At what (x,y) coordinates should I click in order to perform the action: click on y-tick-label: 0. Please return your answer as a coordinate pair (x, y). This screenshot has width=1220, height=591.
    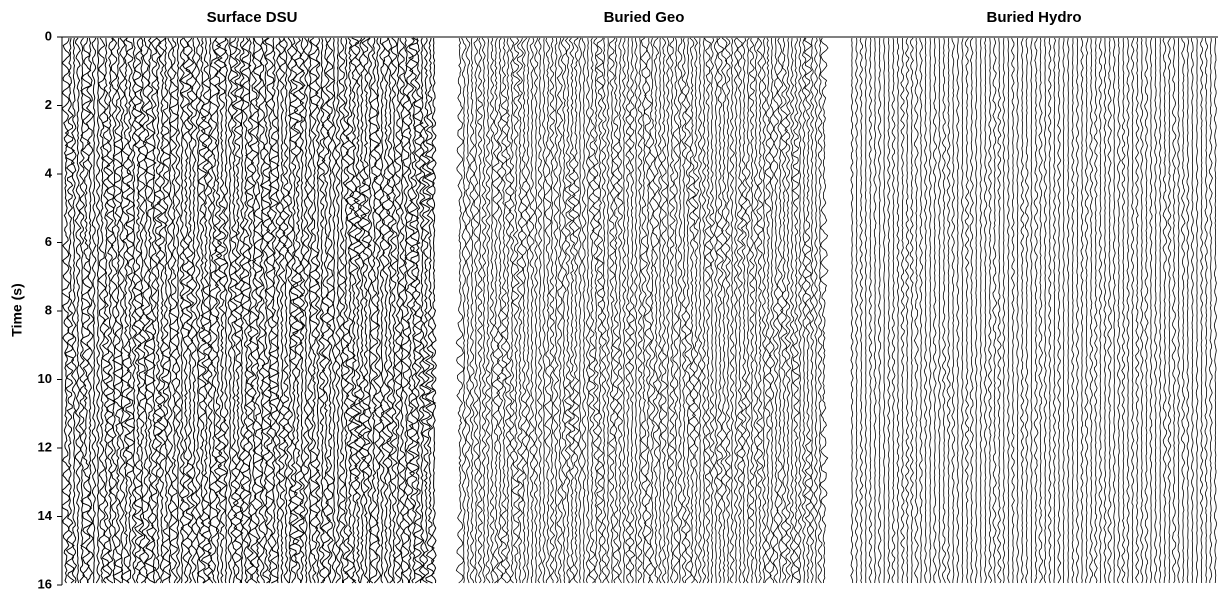
    Looking at the image, I should click on (48, 35).